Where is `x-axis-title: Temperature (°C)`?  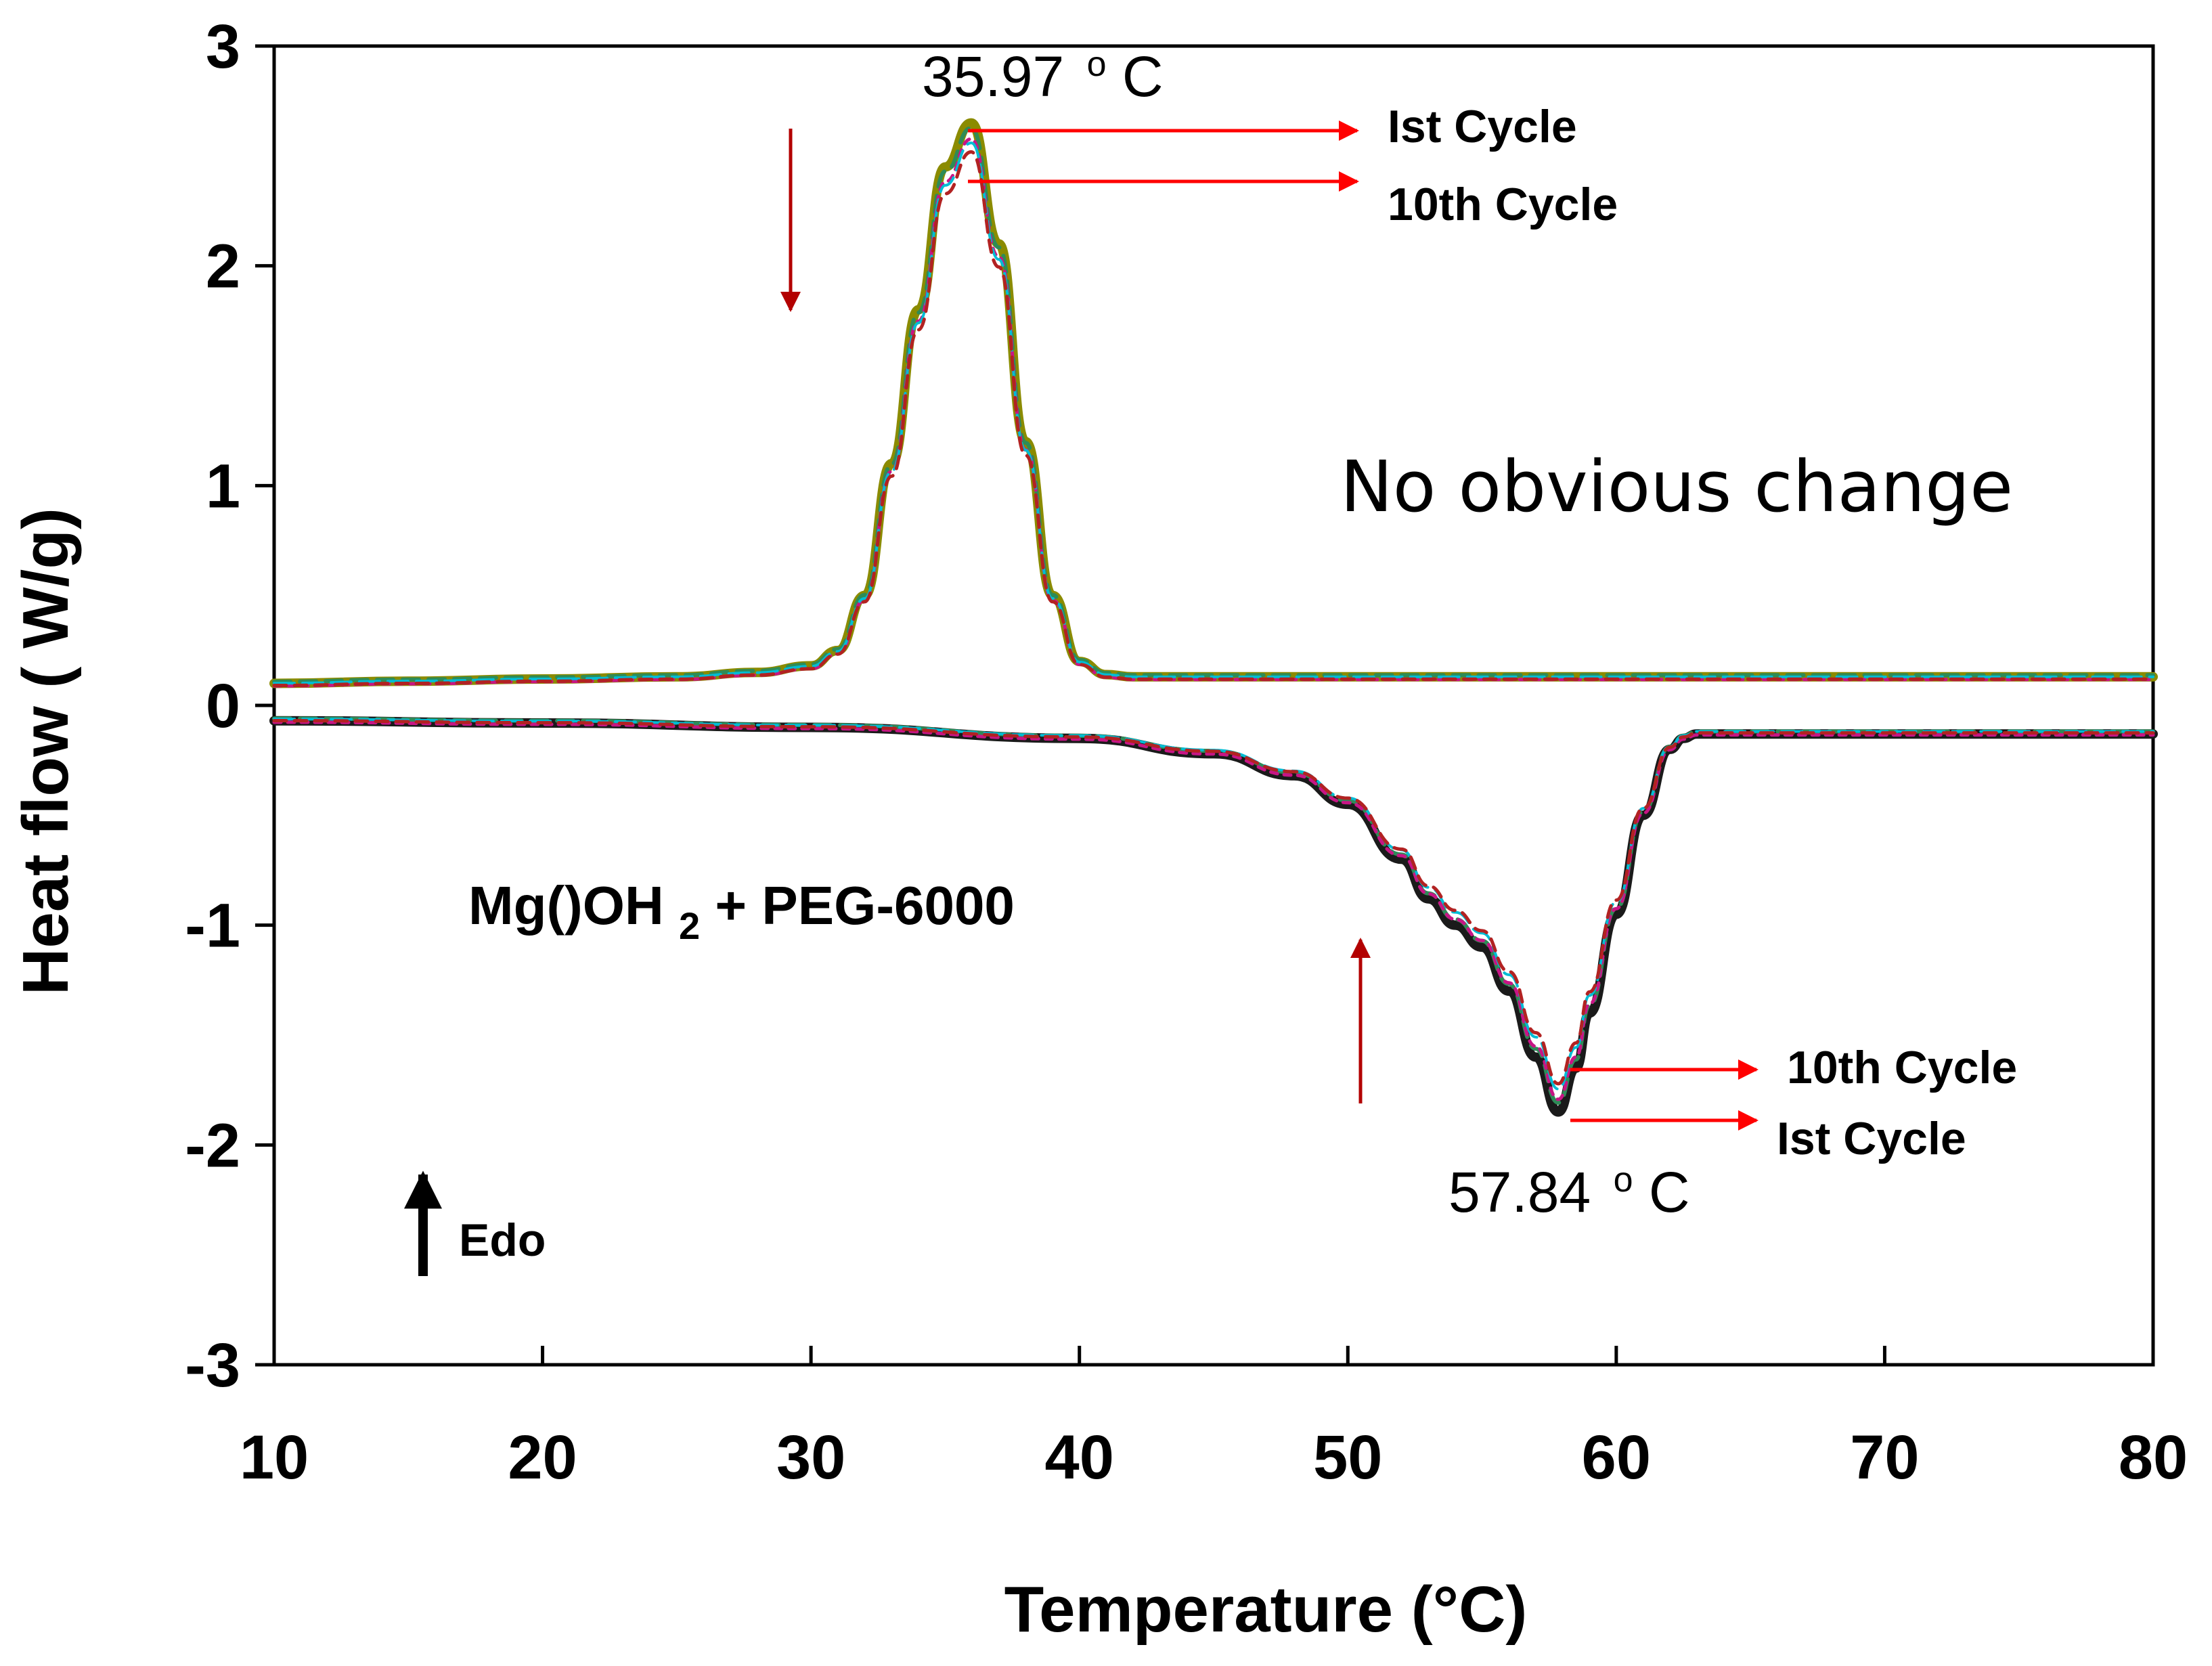 x-axis-title: Temperature (°C) is located at coordinates (1266, 1609).